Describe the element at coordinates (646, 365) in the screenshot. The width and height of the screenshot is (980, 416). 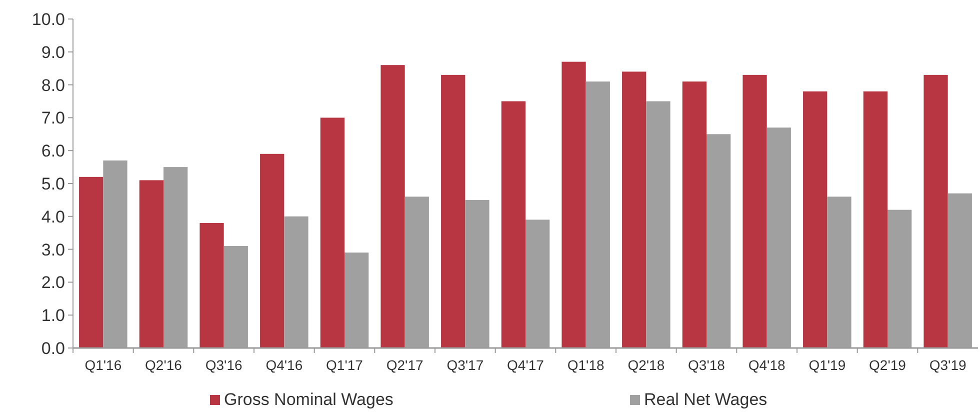
I see `x-tick-label: Q2'18` at that location.